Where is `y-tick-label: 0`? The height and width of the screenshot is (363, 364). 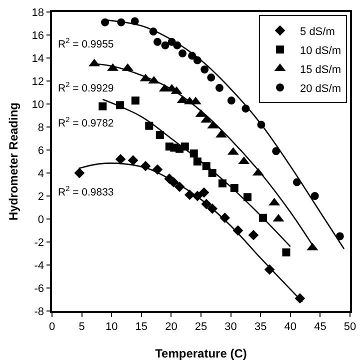
y-tick-label: 0 is located at coordinates (41, 220).